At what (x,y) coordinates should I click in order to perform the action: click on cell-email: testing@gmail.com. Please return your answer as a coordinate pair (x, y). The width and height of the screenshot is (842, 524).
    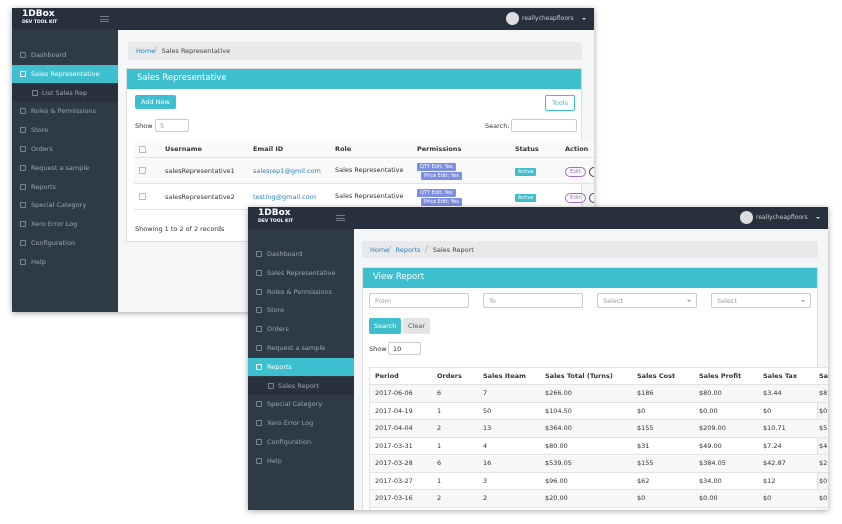
    Looking at the image, I should click on (289, 196).